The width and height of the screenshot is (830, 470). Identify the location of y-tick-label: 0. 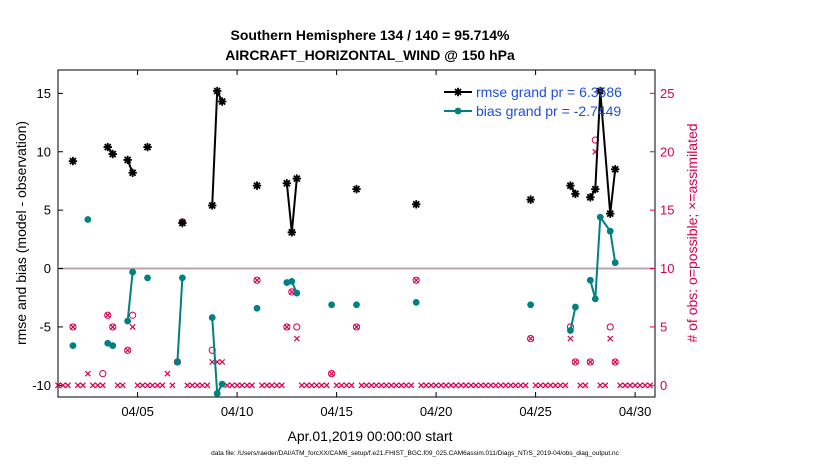
(47, 268).